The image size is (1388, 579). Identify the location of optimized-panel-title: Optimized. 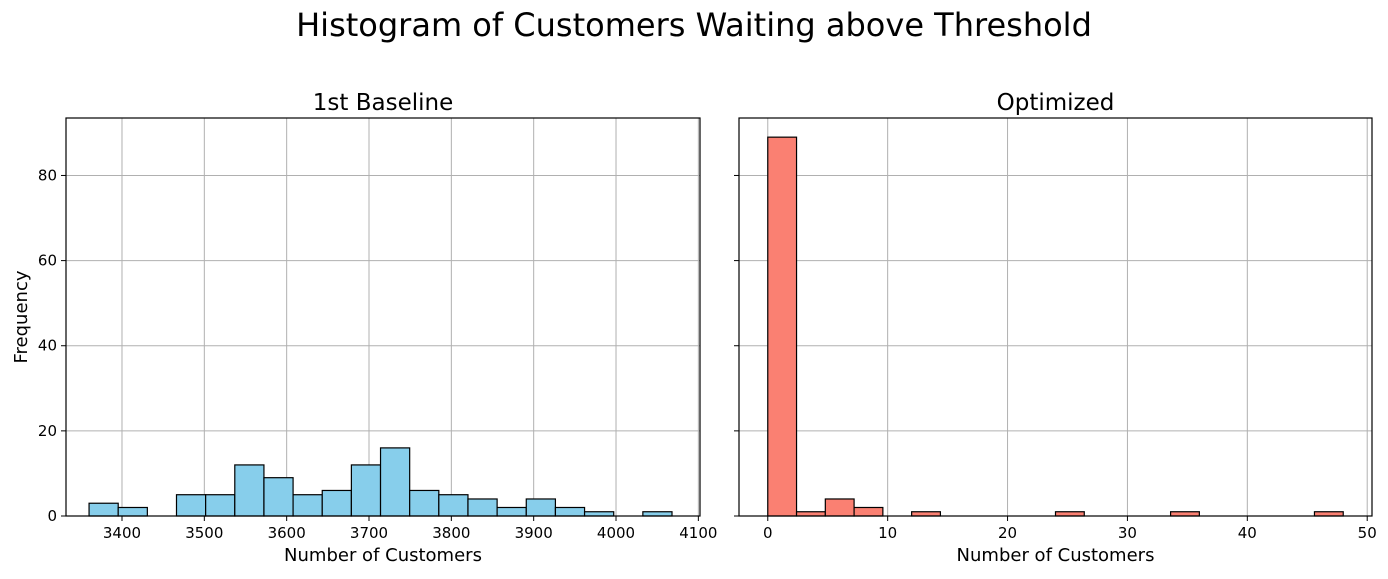
(1056, 103).